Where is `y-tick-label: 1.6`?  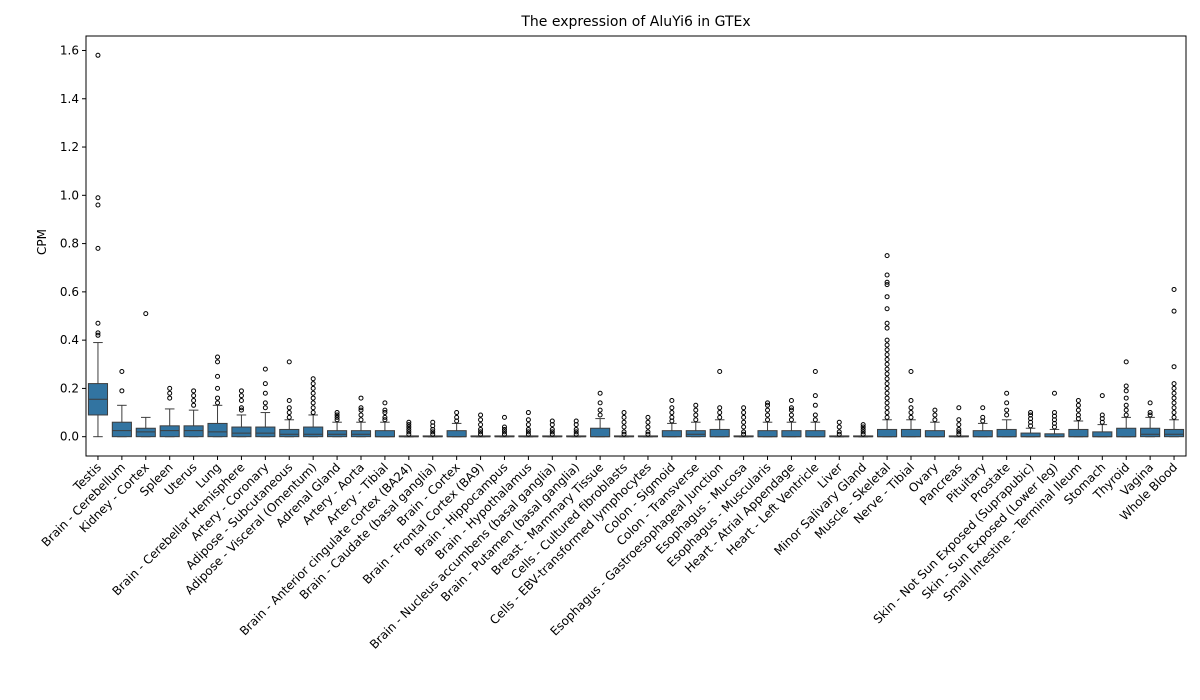
y-tick-label: 1.6 is located at coordinates (69, 50).